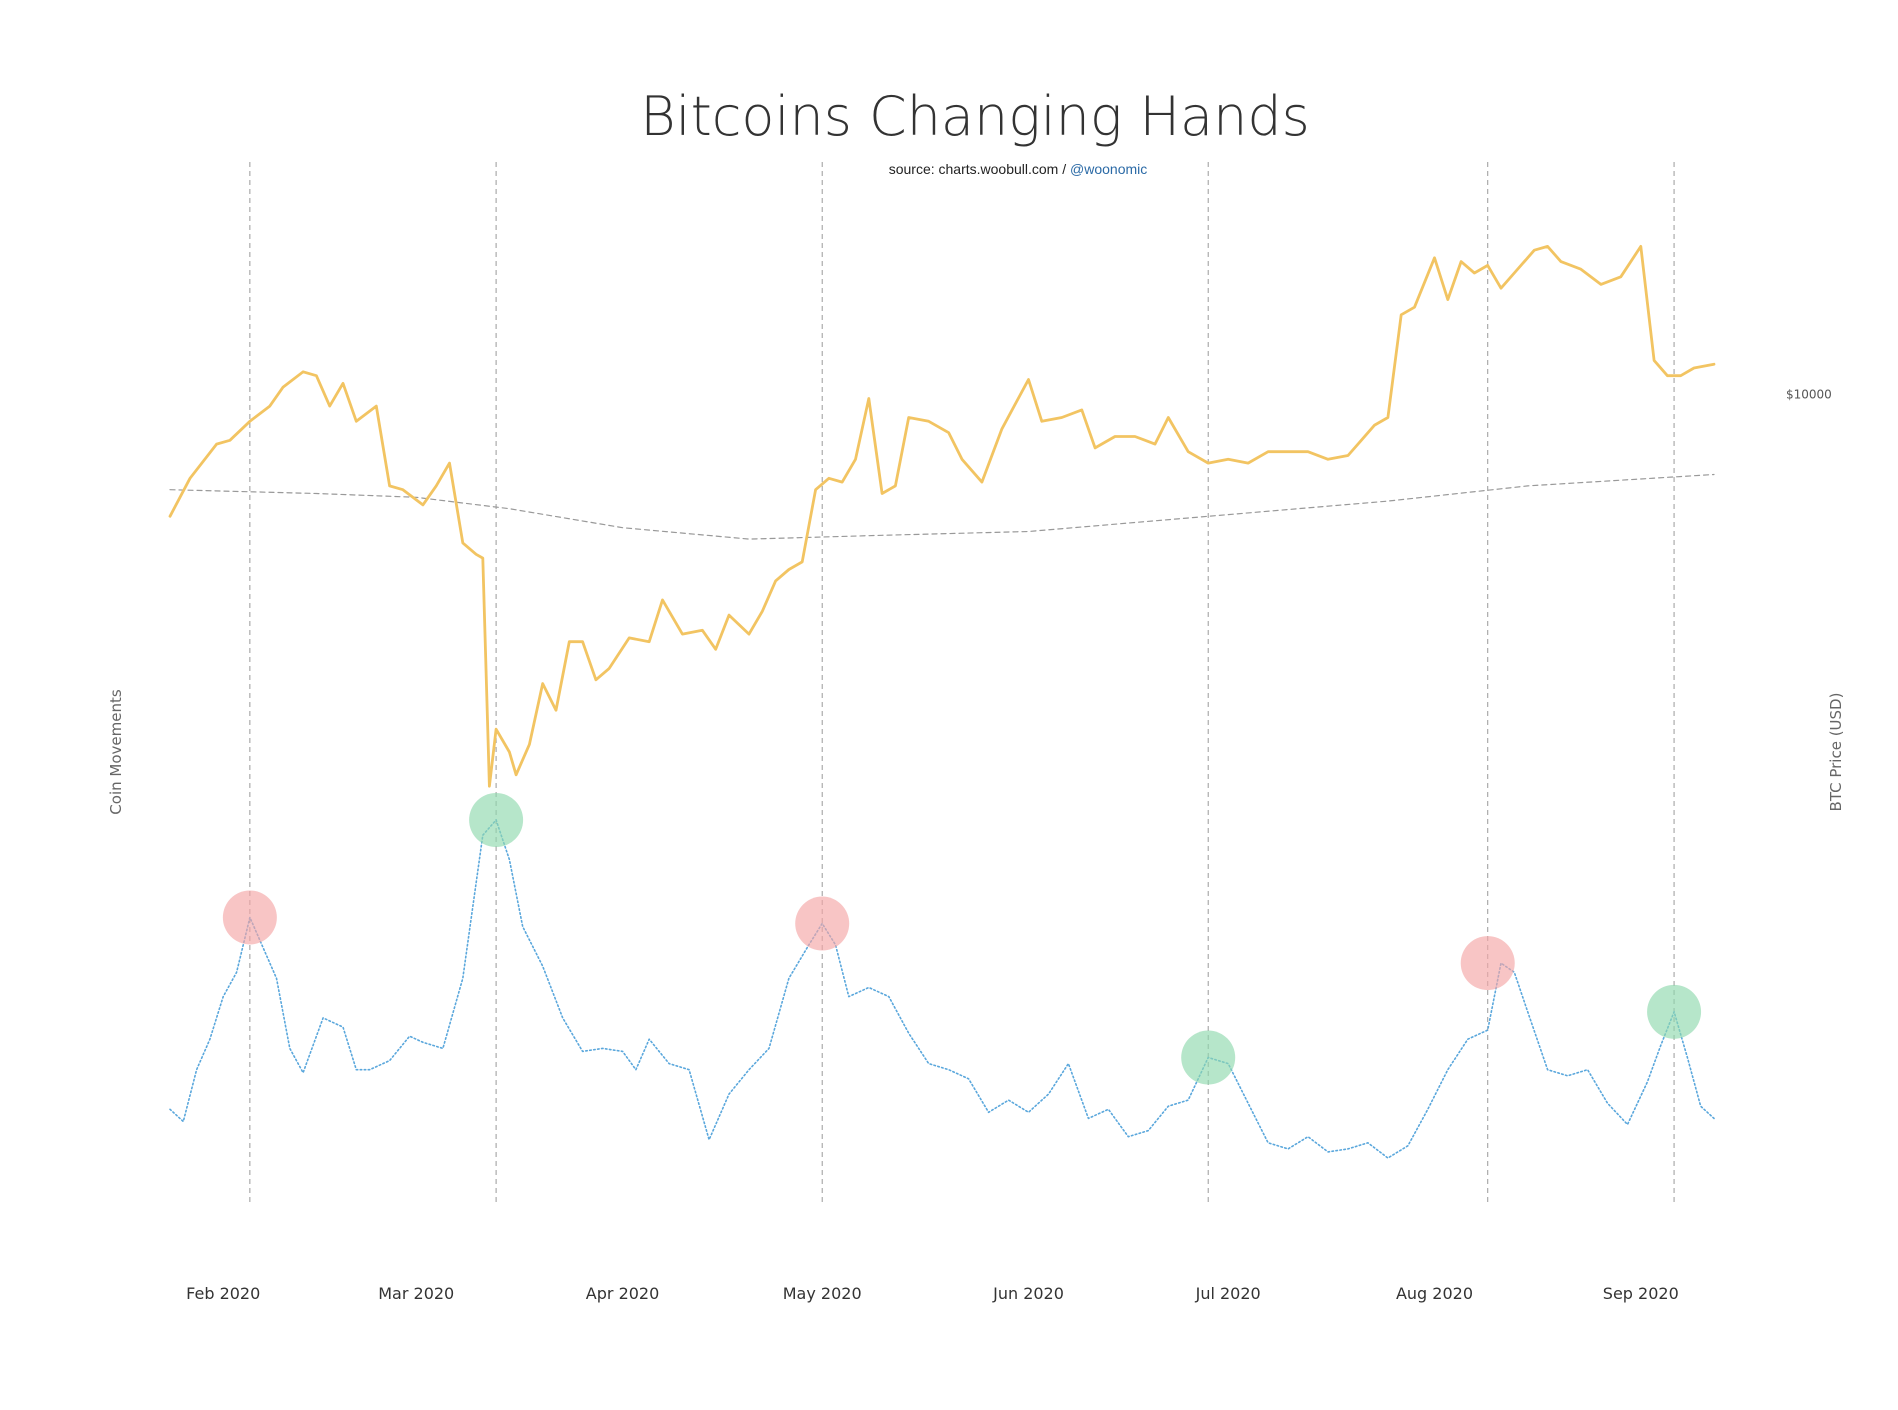 This screenshot has width=1898, height=1410. What do you see at coordinates (116, 752) in the screenshot?
I see `y-axis-left-title: Coin Movements` at bounding box center [116, 752].